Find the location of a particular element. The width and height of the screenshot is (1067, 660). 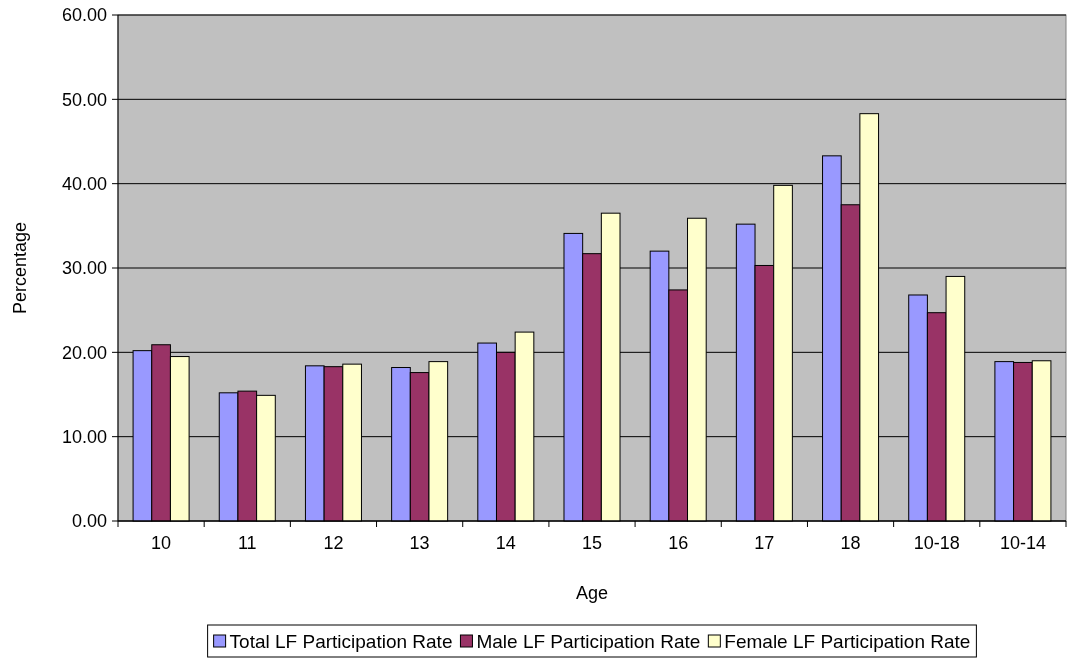

y-tick-label: 50.00 is located at coordinates (84, 99).